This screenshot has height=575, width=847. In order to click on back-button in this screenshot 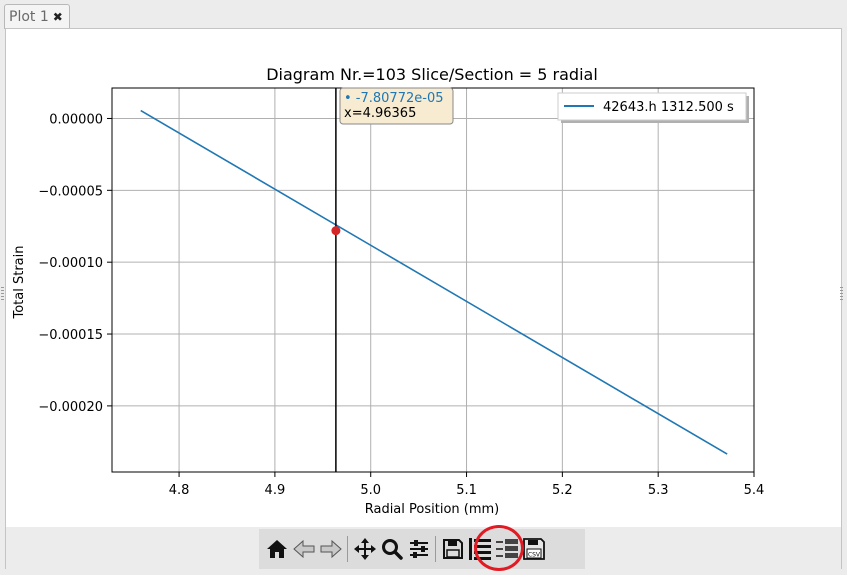, I will do `click(303, 549)`.